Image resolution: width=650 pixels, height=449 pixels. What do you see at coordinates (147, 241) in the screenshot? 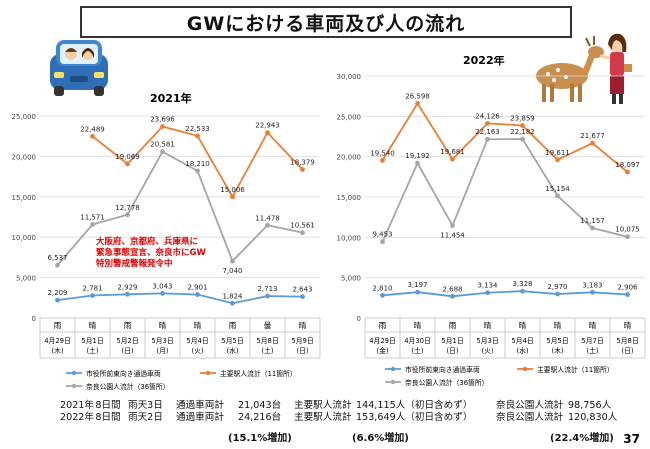
I see `annotation-text: 大阪府、京都府、兵庫県に` at bounding box center [147, 241].